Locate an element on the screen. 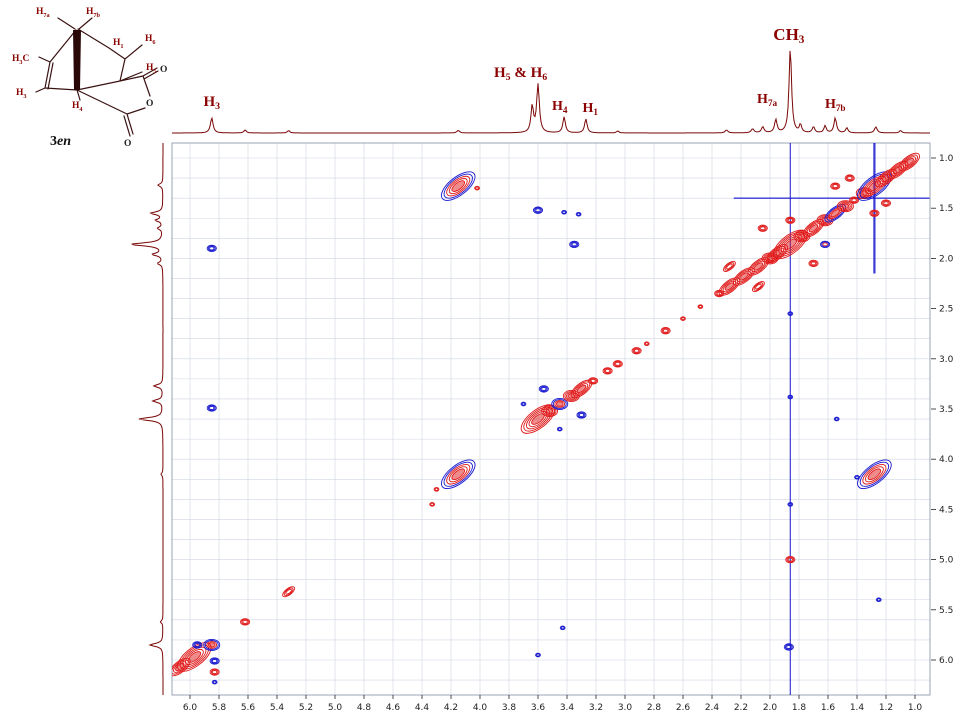  x-tick-label: 6.0 is located at coordinates (190, 708).